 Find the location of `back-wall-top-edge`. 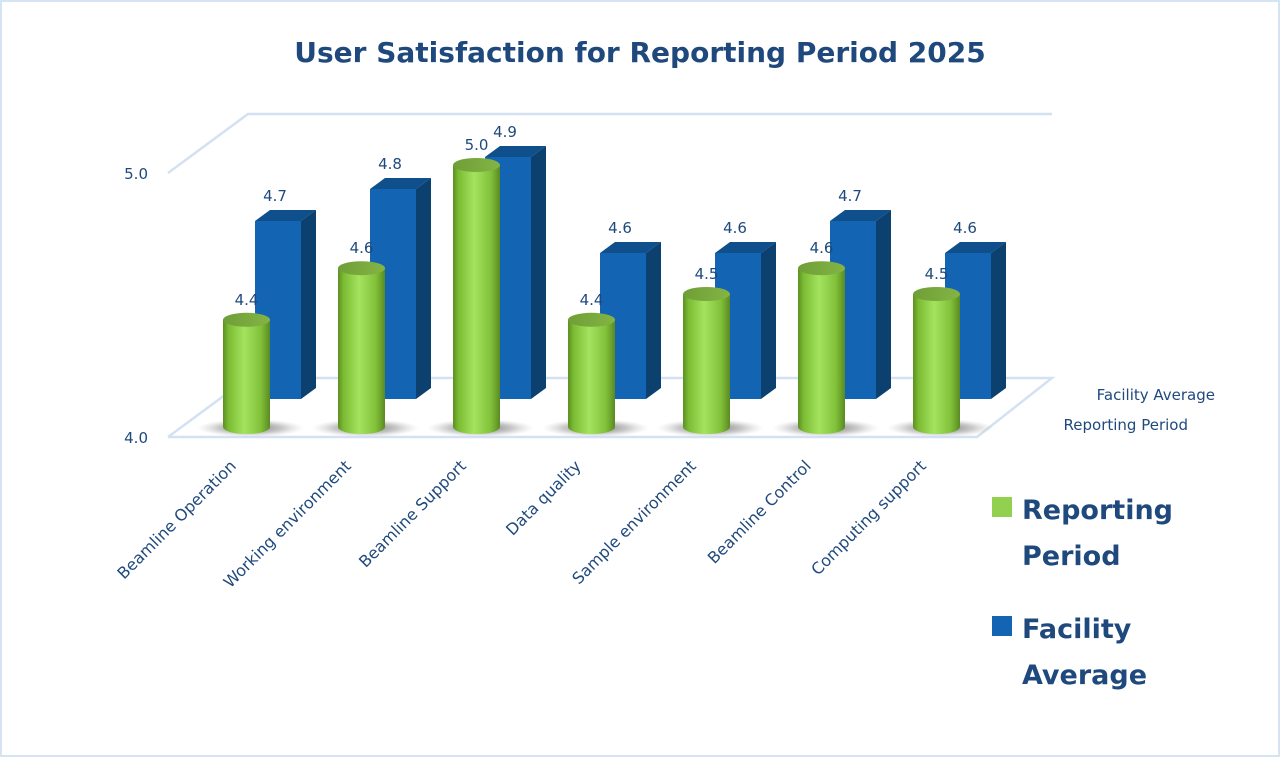

back-wall-top-edge is located at coordinates (609, 143).